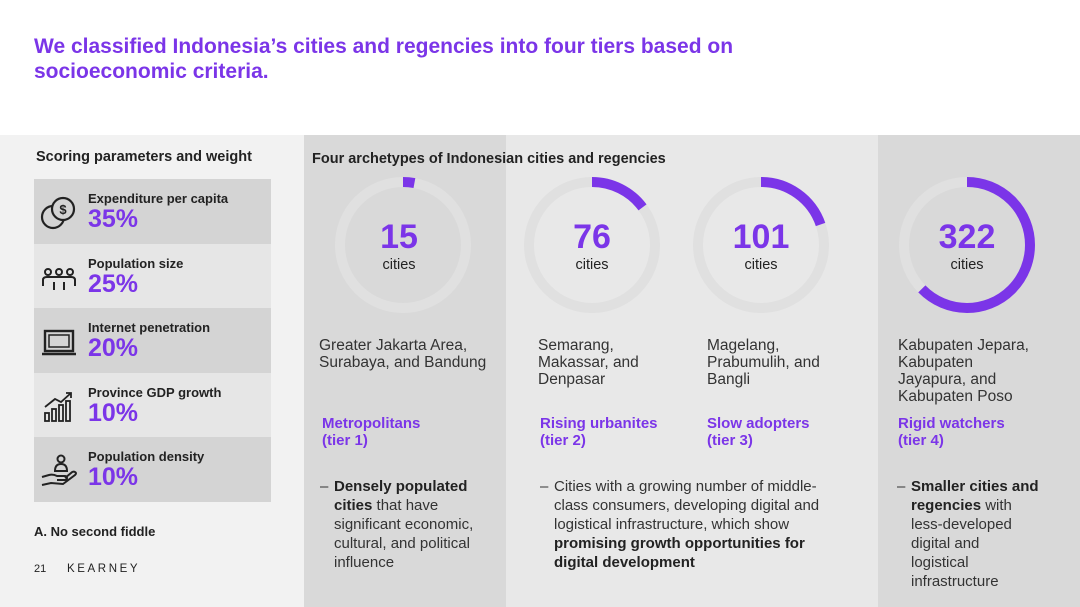 This screenshot has width=1080, height=607. What do you see at coordinates (403, 362) in the screenshot?
I see `example-line: Surabaya, and Bandung` at bounding box center [403, 362].